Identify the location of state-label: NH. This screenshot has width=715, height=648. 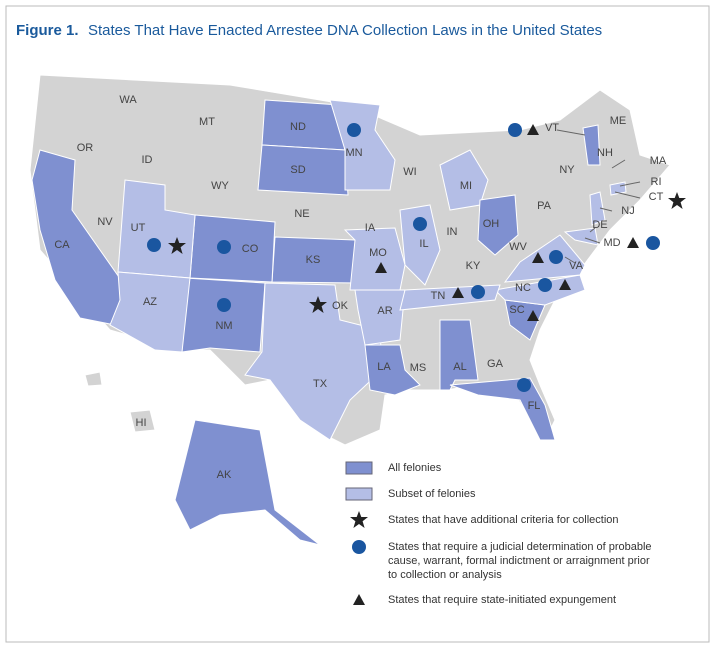
(605, 153).